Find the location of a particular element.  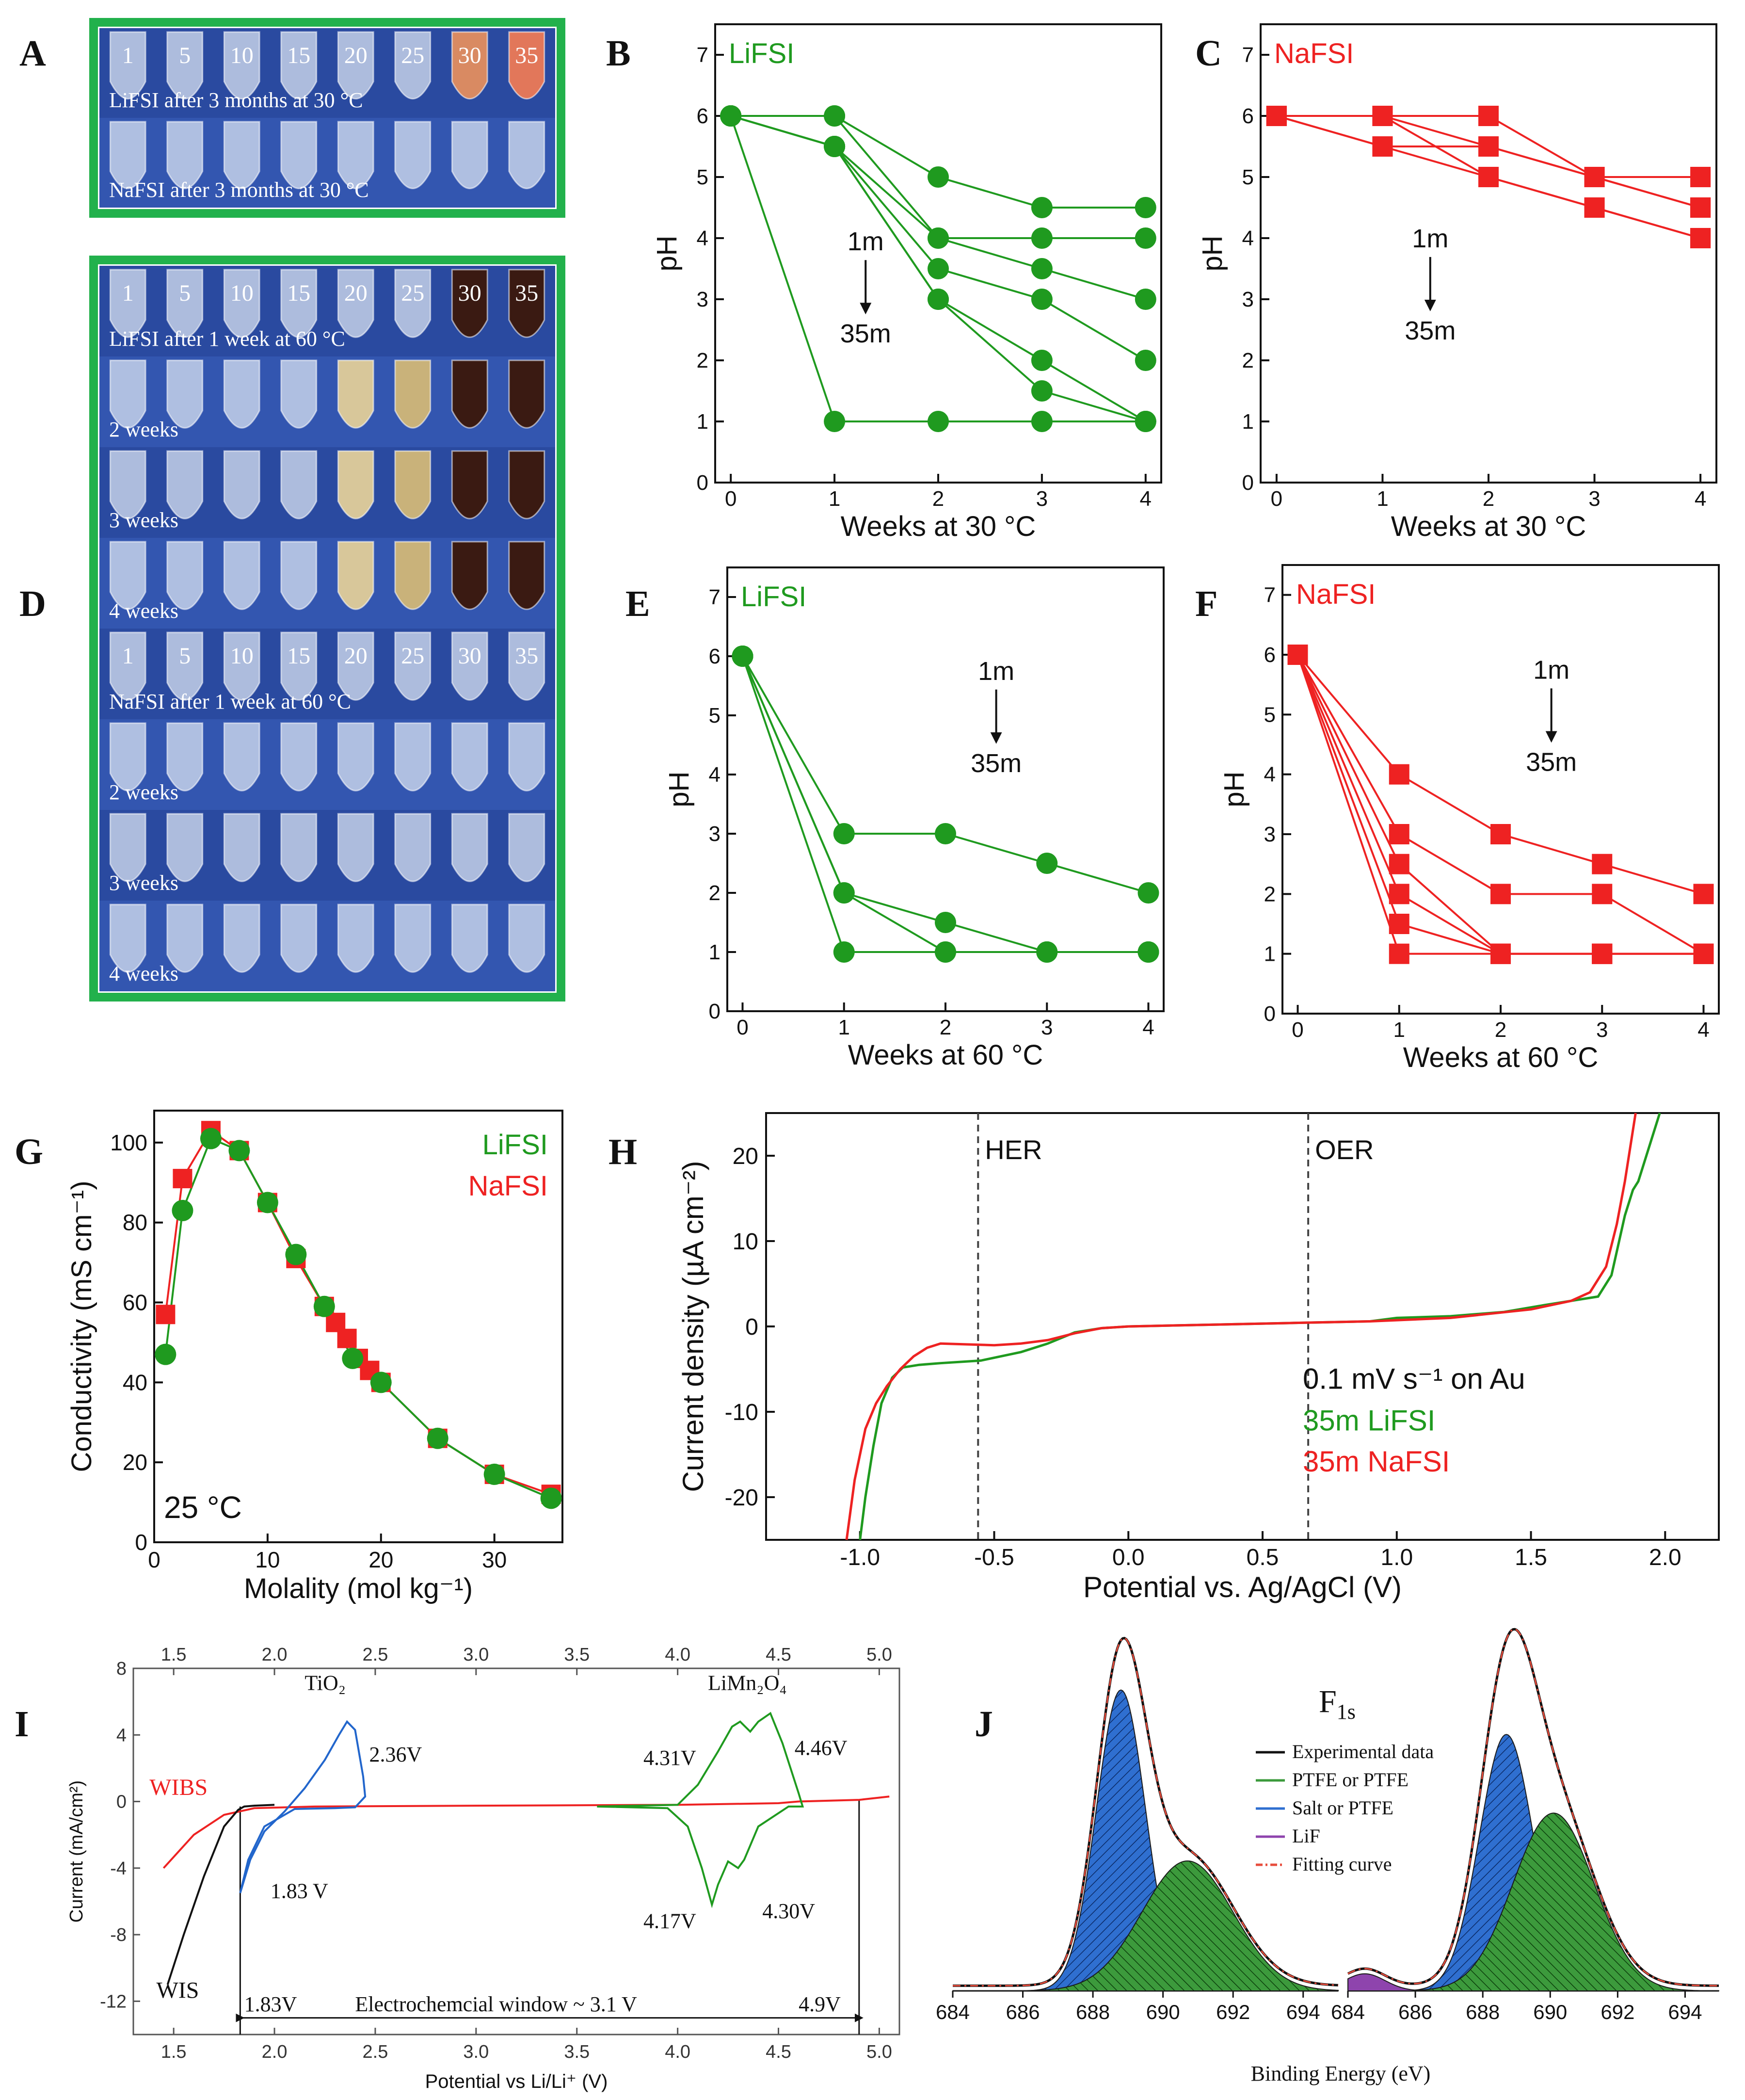

x-tick-label: 692 is located at coordinates (1617, 2012).